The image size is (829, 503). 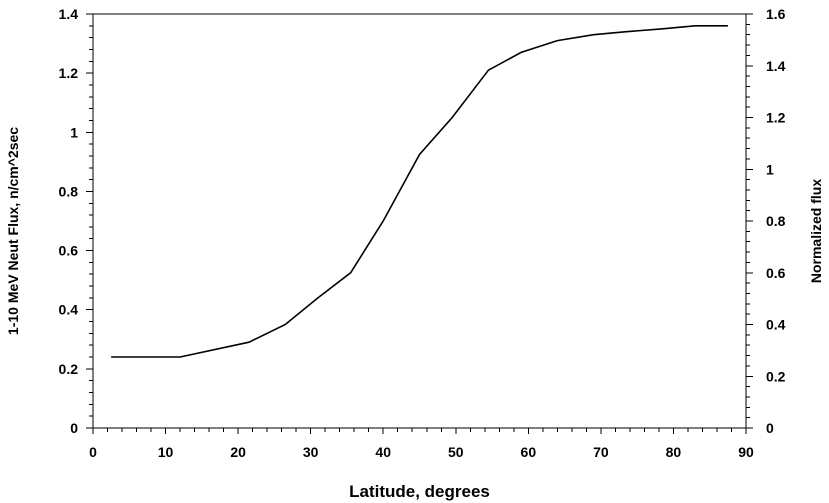 I want to click on x-tick-label: 30, so click(x=311, y=452).